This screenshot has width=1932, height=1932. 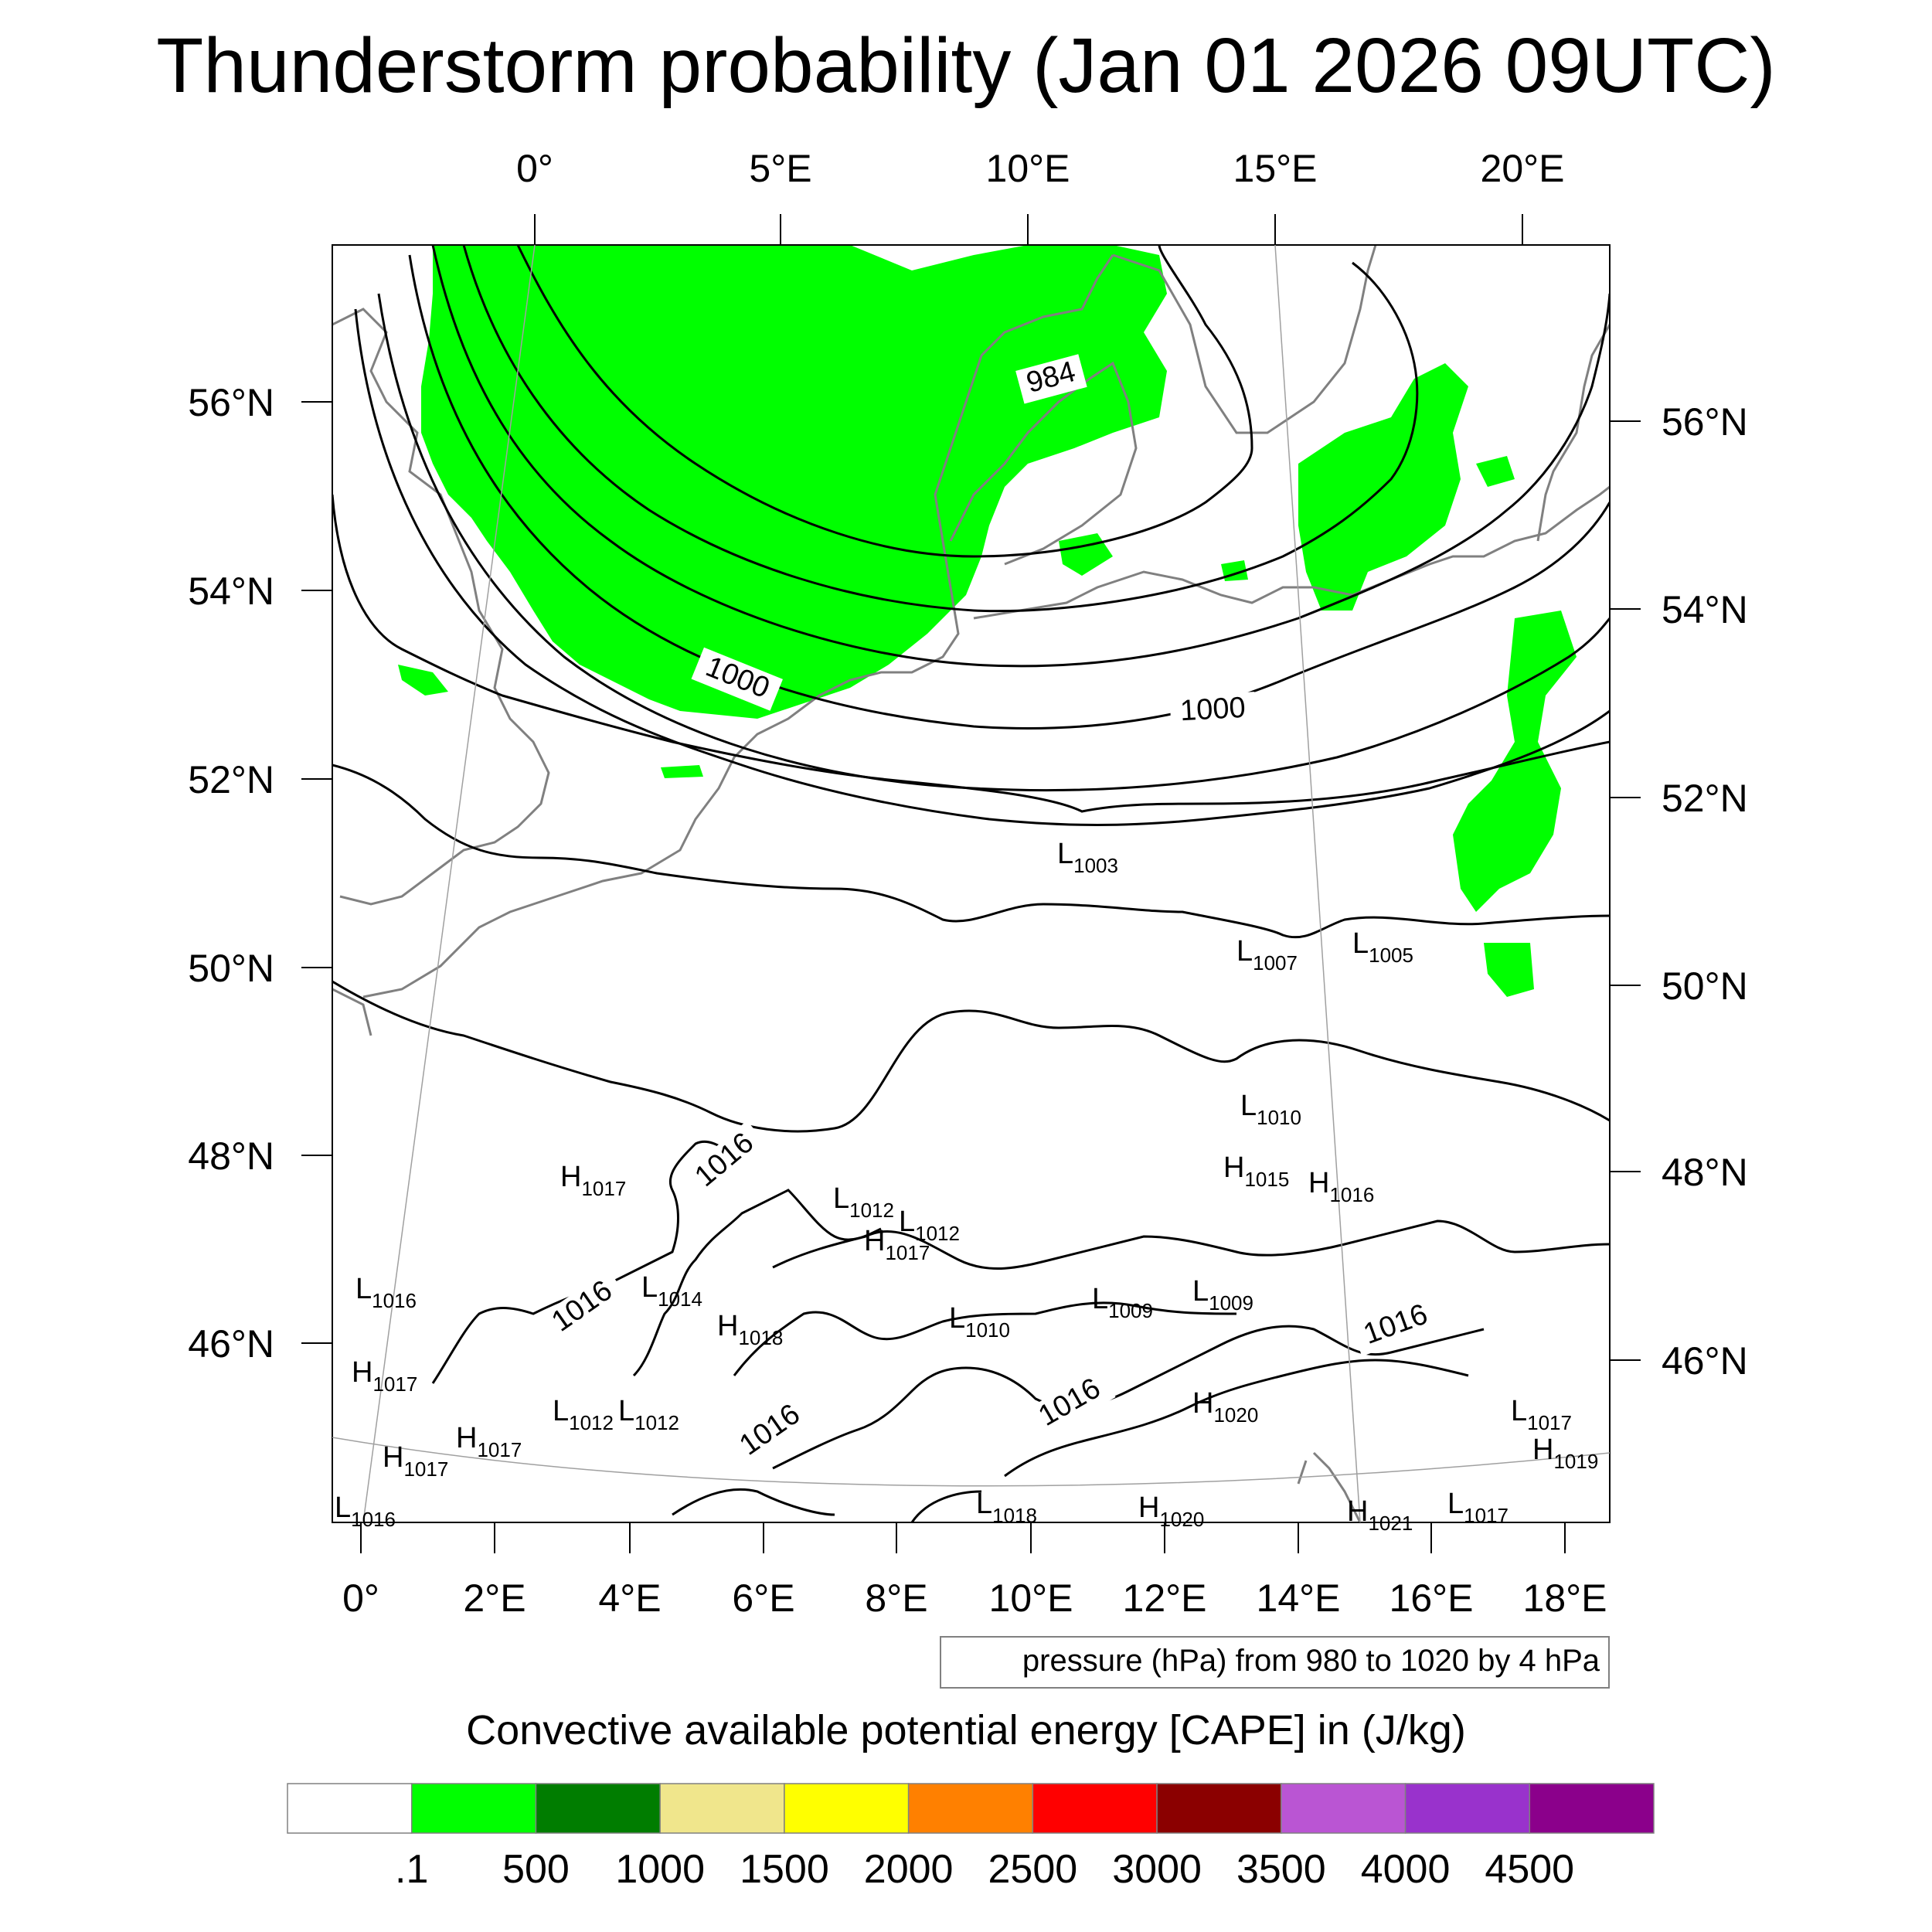 What do you see at coordinates (750, 1329) in the screenshot?
I see `pressure-center: H1018` at bounding box center [750, 1329].